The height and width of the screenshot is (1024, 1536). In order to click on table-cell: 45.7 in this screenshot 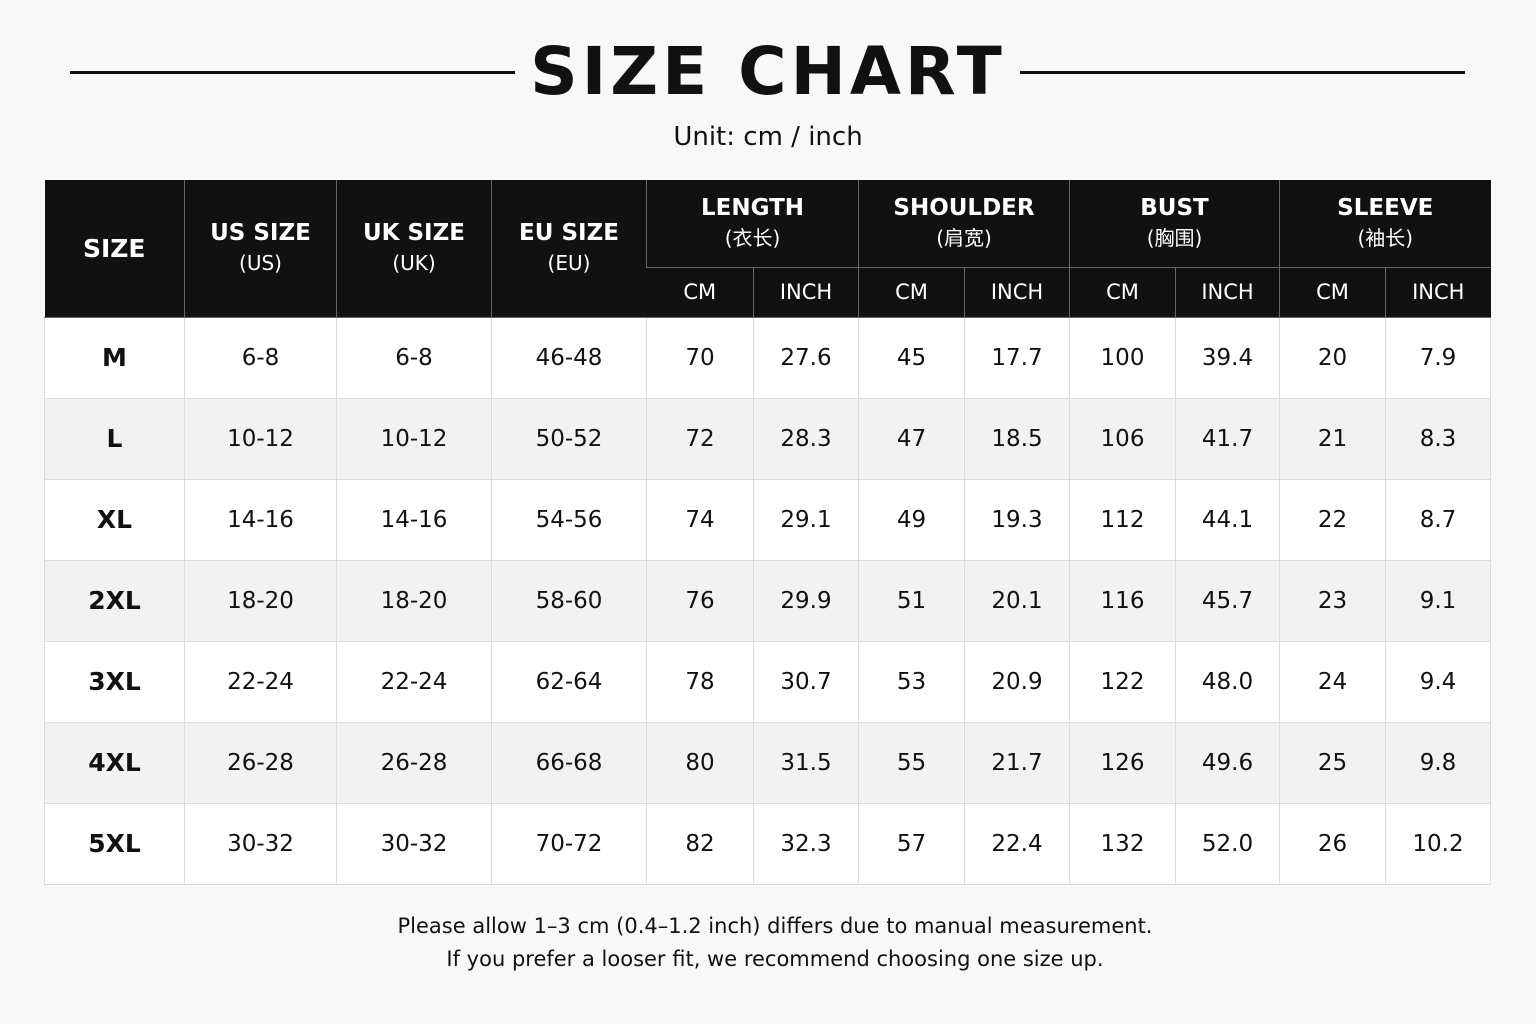, I will do `click(1227, 600)`.